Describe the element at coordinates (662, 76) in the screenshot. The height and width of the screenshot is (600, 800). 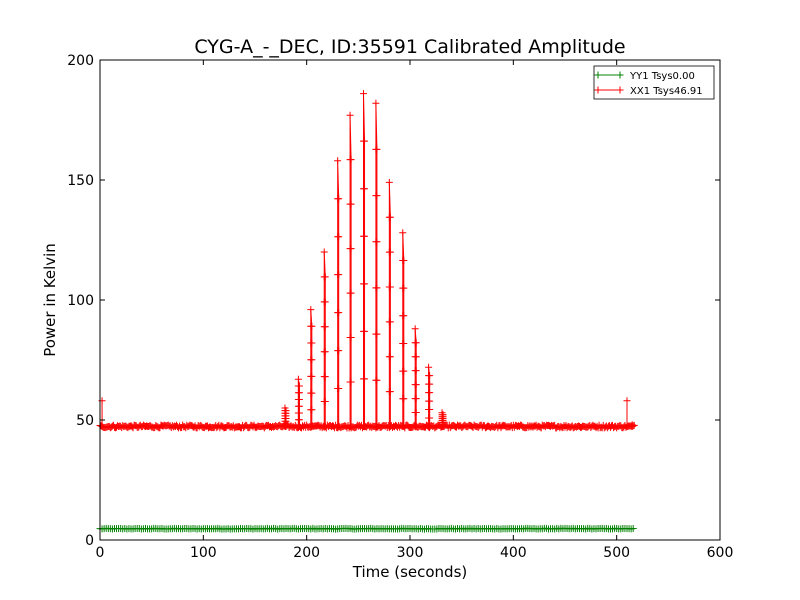
I see `legend-label: YY1 Tsys0.00` at that location.